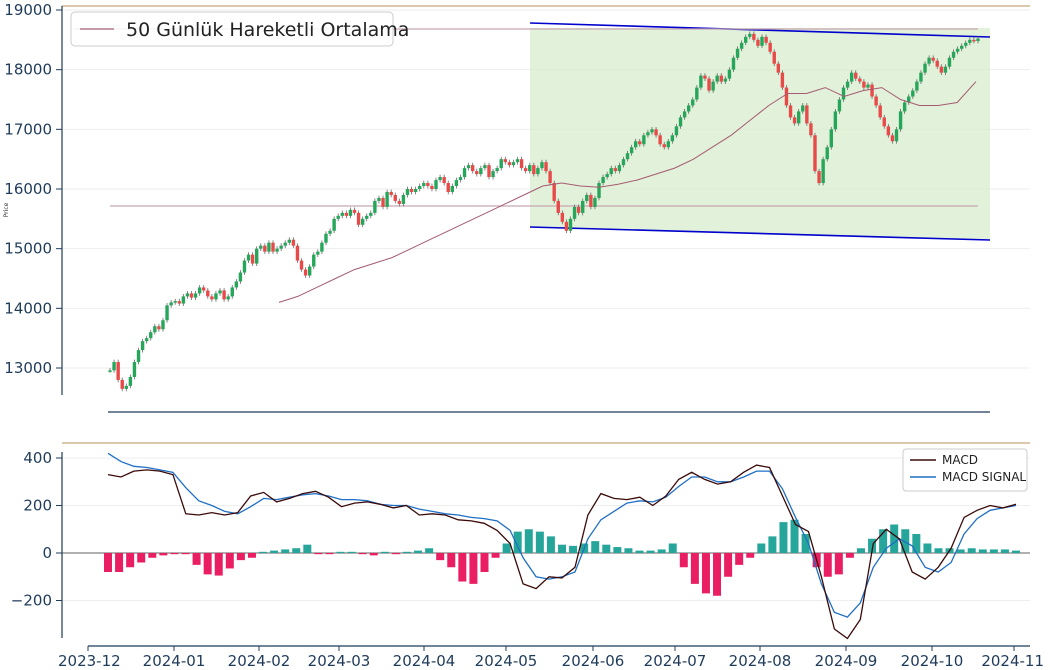 The width and height of the screenshot is (1050, 670). What do you see at coordinates (267, 30) in the screenshot?
I see `price-legend-label: 50 Günlük Hareketli Ortalama` at bounding box center [267, 30].